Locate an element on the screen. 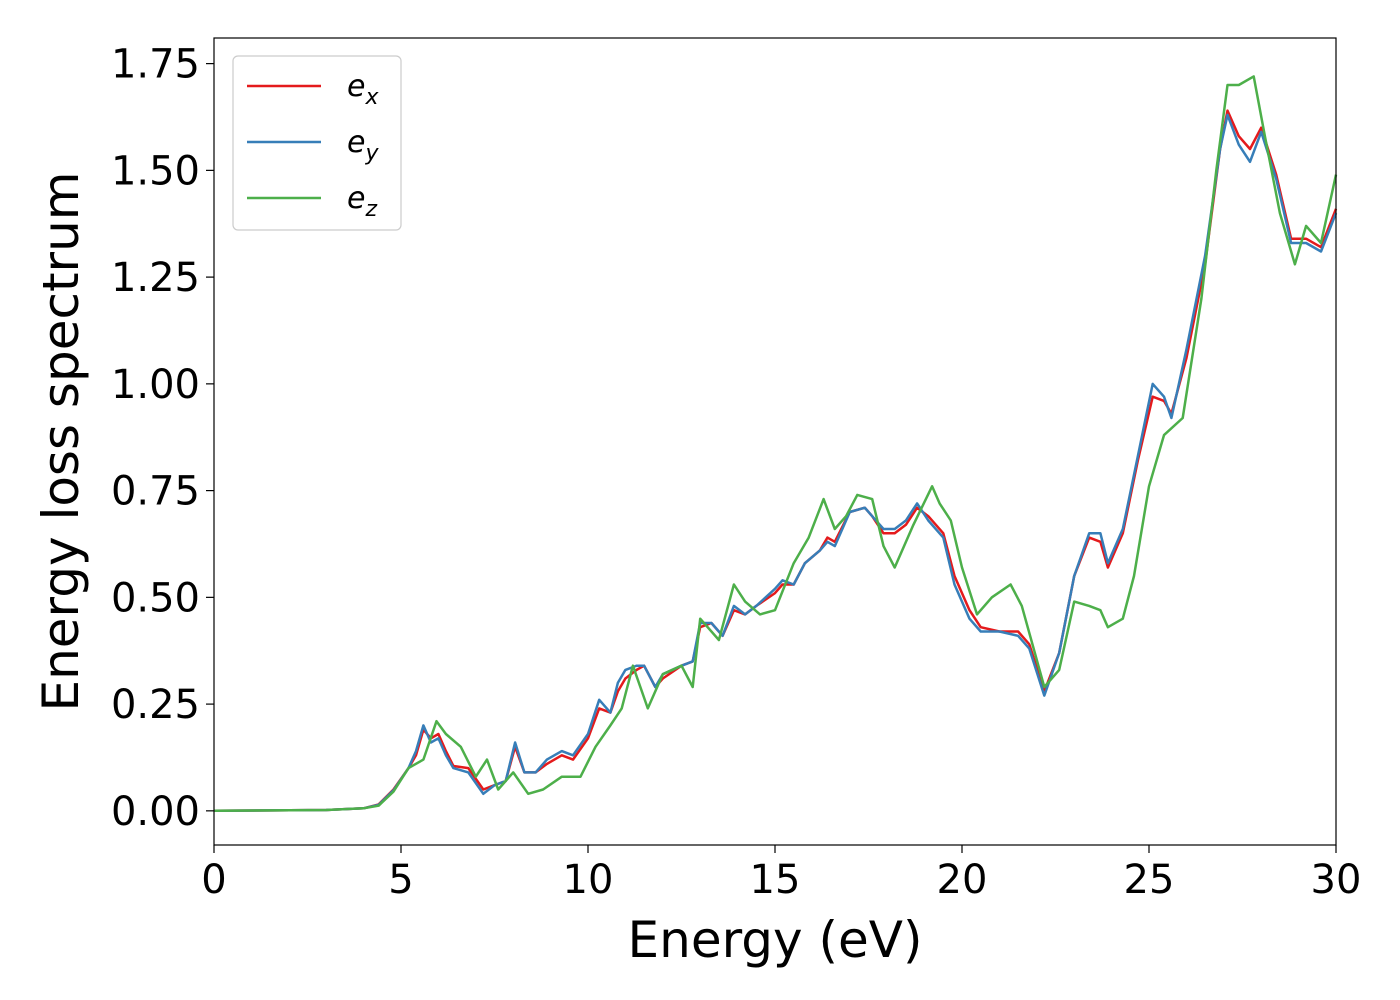 Image resolution: width=1400 pixels, height=1000 pixels. legend-label-ey: ey is located at coordinates (363, 145).